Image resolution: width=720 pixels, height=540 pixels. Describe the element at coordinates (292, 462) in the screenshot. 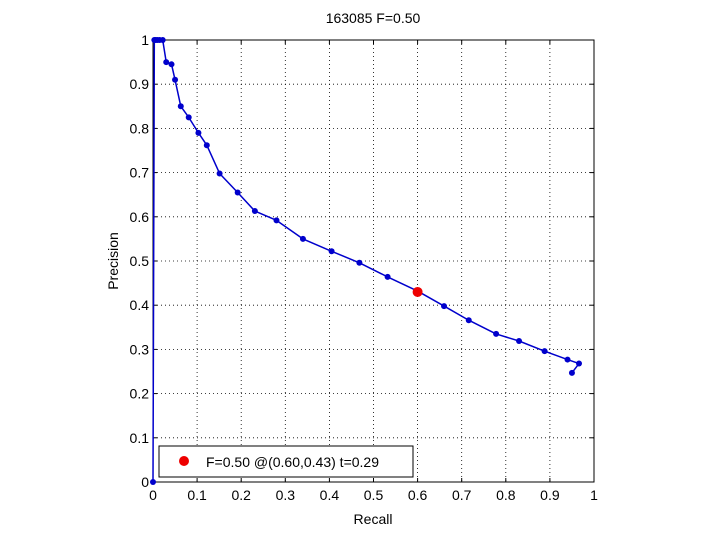

I see `legend-entry: F=0.50 @(0.60,0.43) t=0.29` at that location.